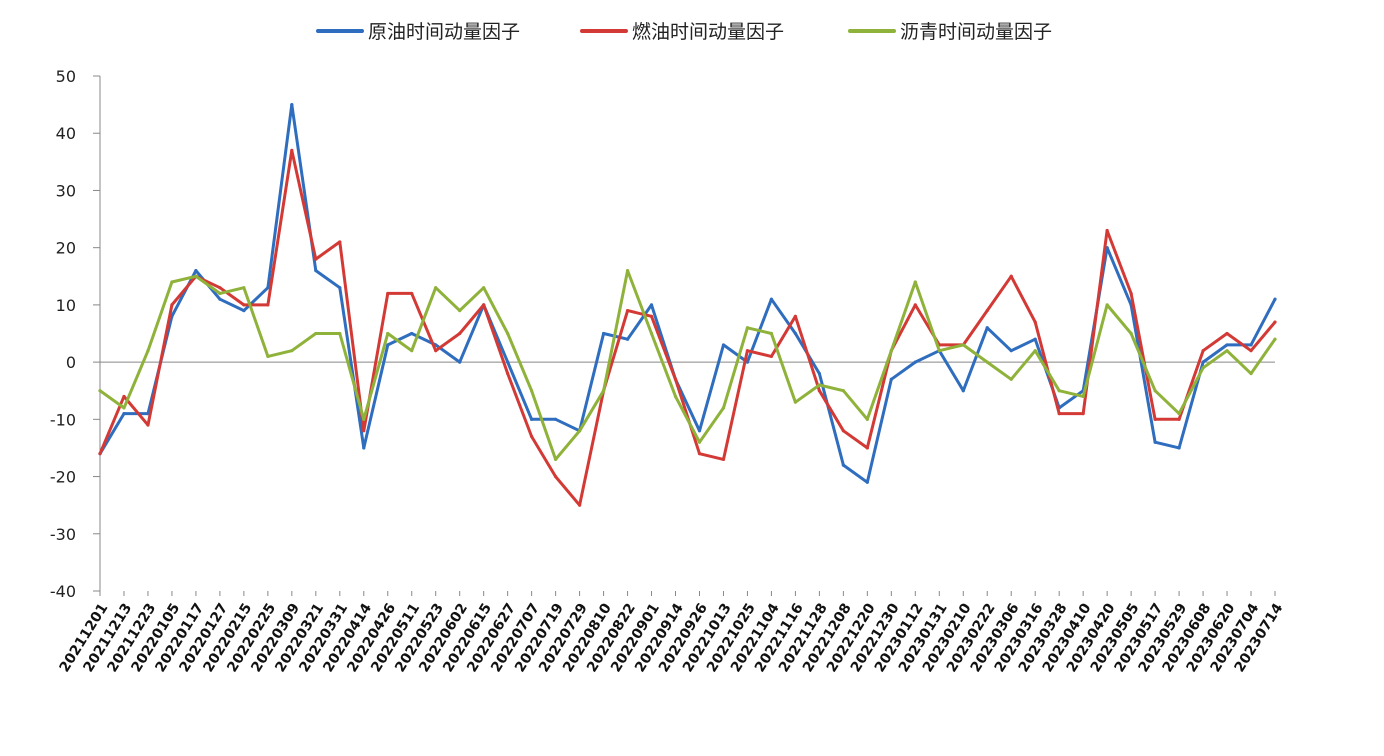 This screenshot has height=756, width=1384. I want to click on y-tick-label: 50, so click(66, 76).